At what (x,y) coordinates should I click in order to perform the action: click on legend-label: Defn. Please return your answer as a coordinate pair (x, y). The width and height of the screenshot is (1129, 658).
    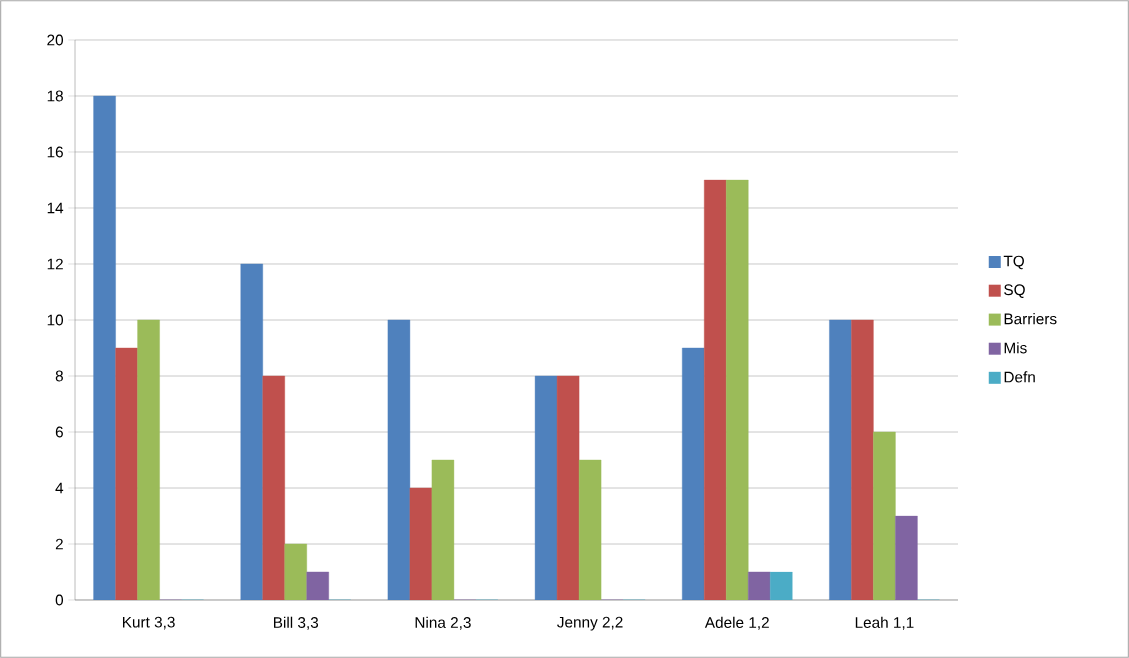
    Looking at the image, I should click on (1019, 377).